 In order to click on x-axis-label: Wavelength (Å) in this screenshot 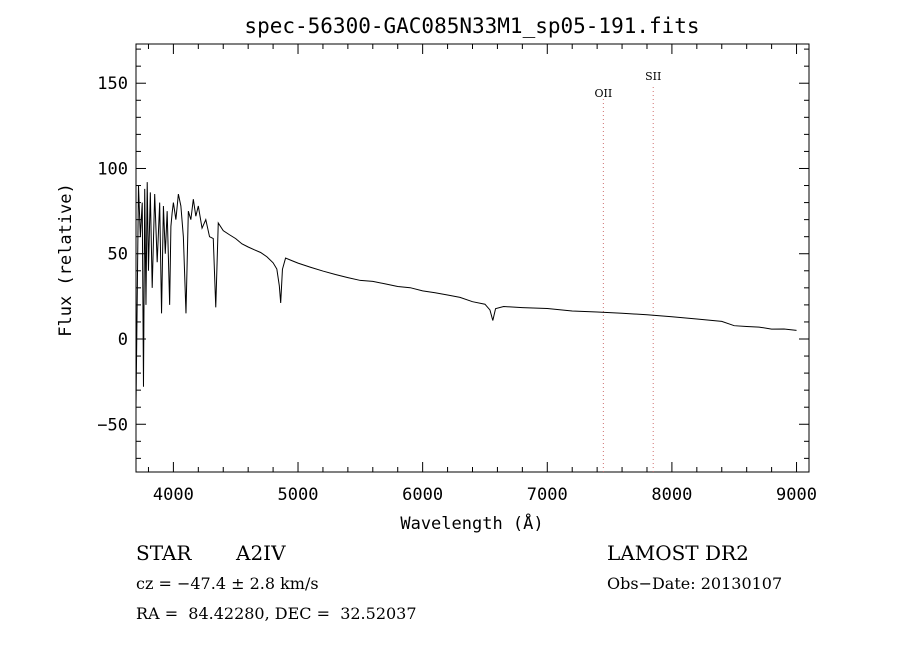, I will do `click(471, 523)`.